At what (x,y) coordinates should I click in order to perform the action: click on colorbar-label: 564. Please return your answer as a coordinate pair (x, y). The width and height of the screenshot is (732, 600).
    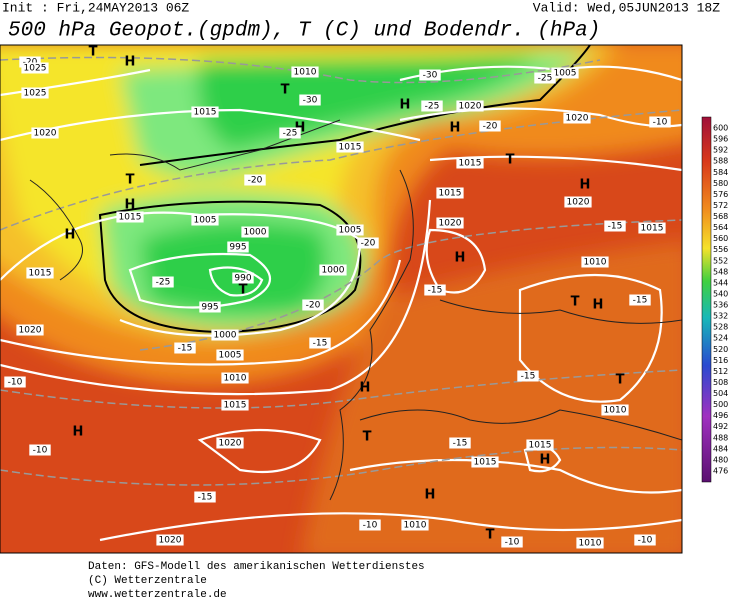
    Looking at the image, I should click on (720, 227).